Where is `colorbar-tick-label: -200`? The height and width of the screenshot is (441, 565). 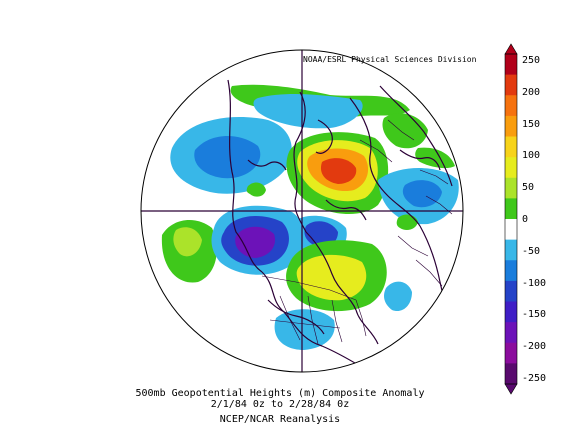 colorbar-tick-label: -200 is located at coordinates (534, 347).